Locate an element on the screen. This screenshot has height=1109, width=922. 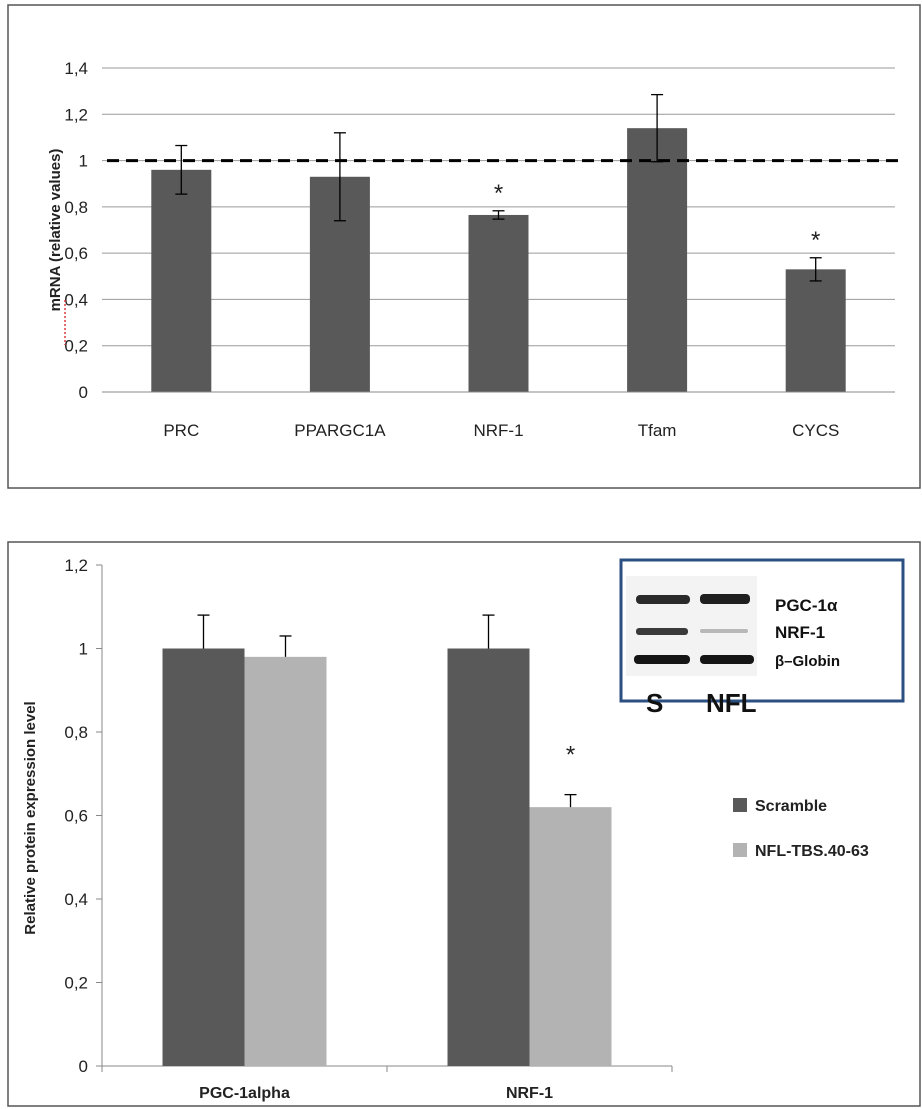
bar-prc is located at coordinates (181, 280).